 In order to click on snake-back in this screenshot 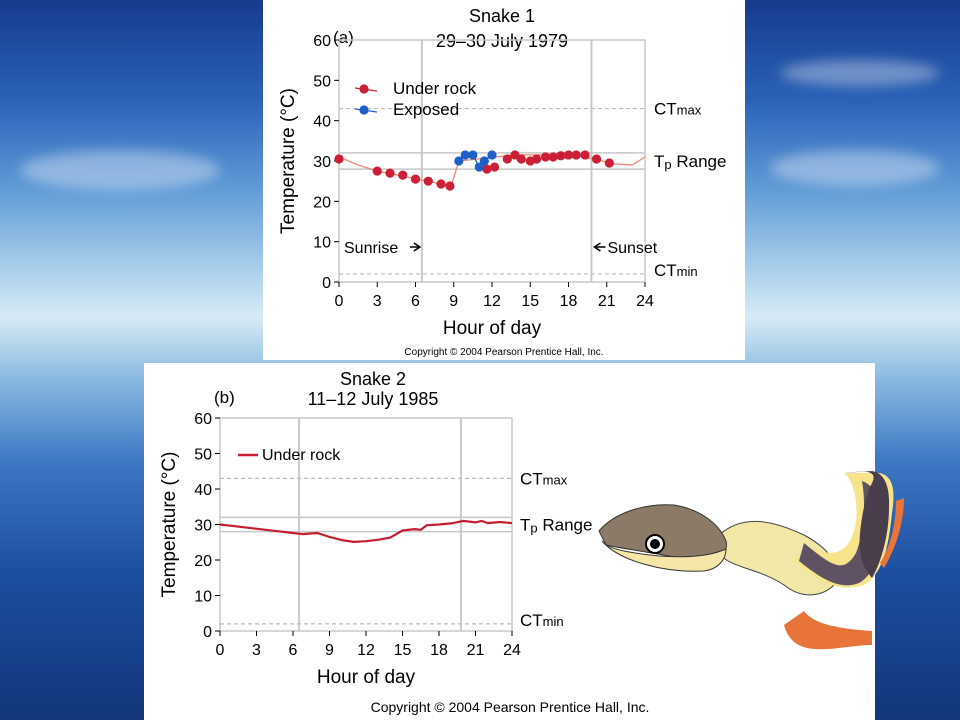, I will do `click(841, 533)`.